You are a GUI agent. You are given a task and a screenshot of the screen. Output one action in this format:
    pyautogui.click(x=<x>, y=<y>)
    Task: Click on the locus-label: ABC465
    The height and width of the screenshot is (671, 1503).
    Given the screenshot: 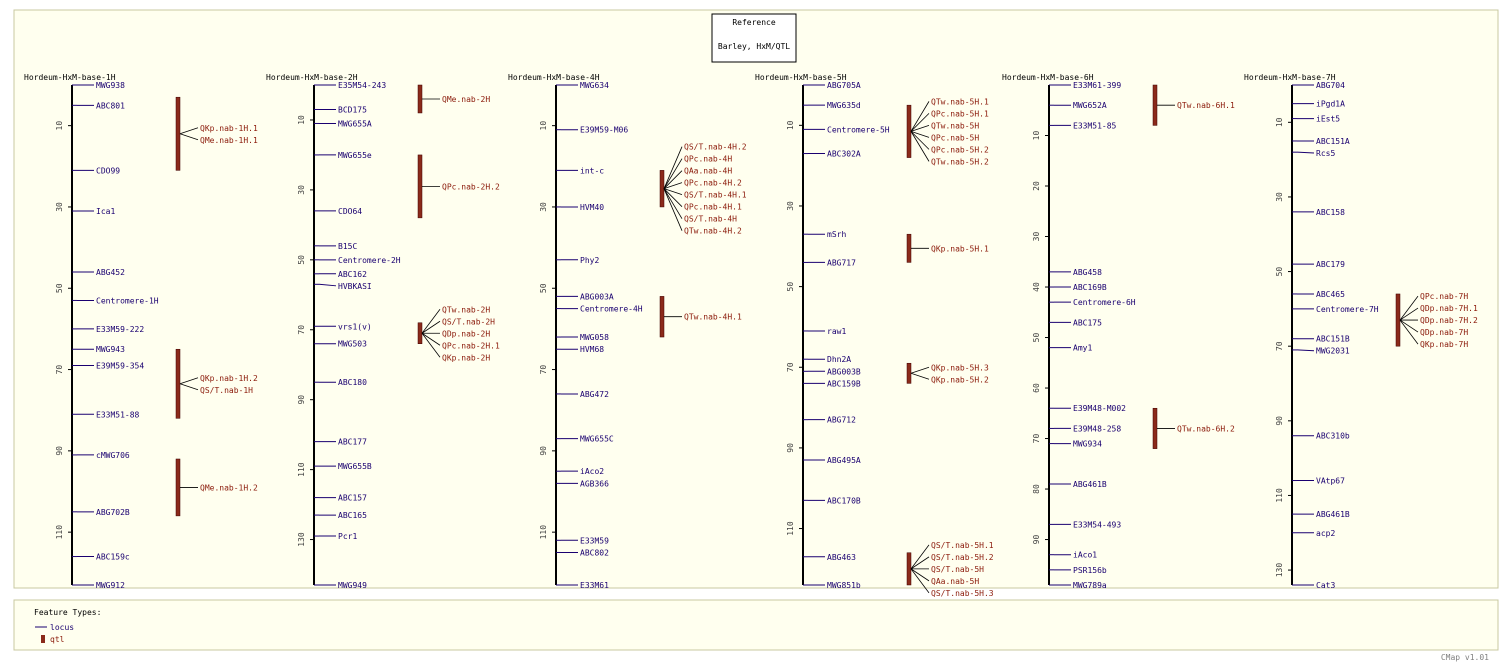 What is the action you would take?
    pyautogui.click(x=1330, y=294)
    